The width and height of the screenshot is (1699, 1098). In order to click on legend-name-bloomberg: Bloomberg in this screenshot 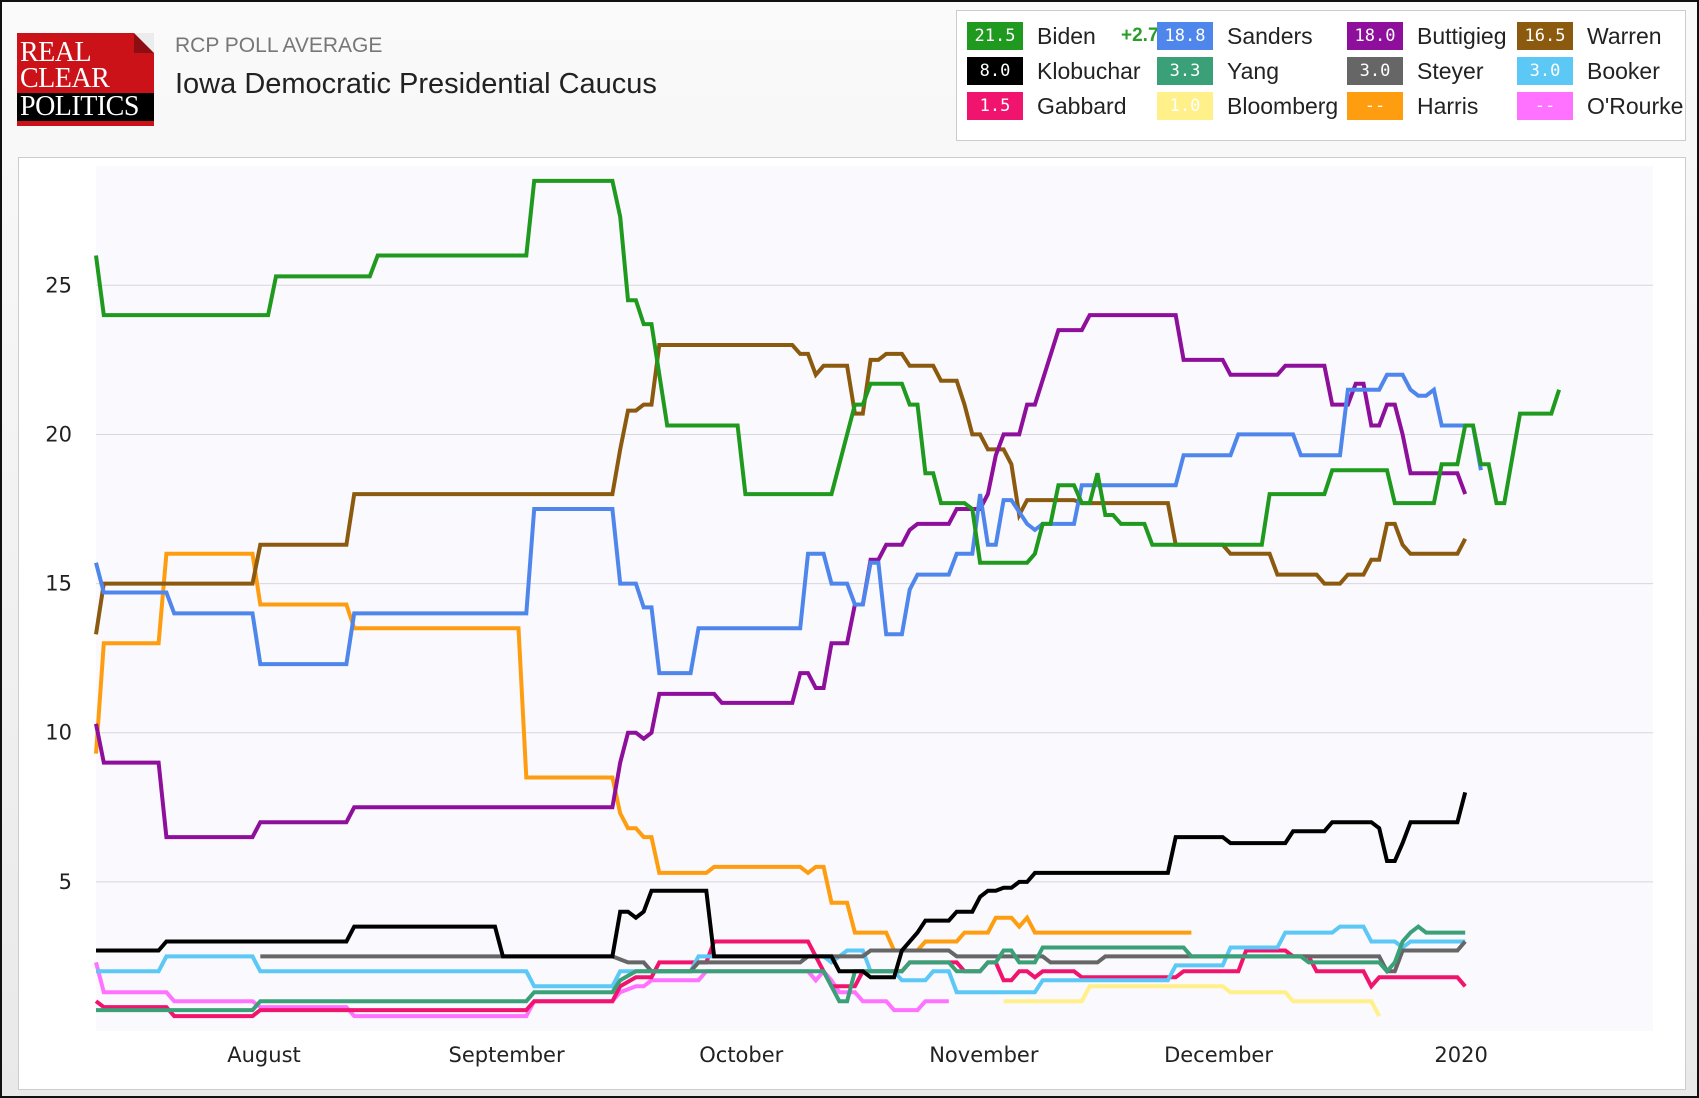, I will do `click(1283, 106)`.